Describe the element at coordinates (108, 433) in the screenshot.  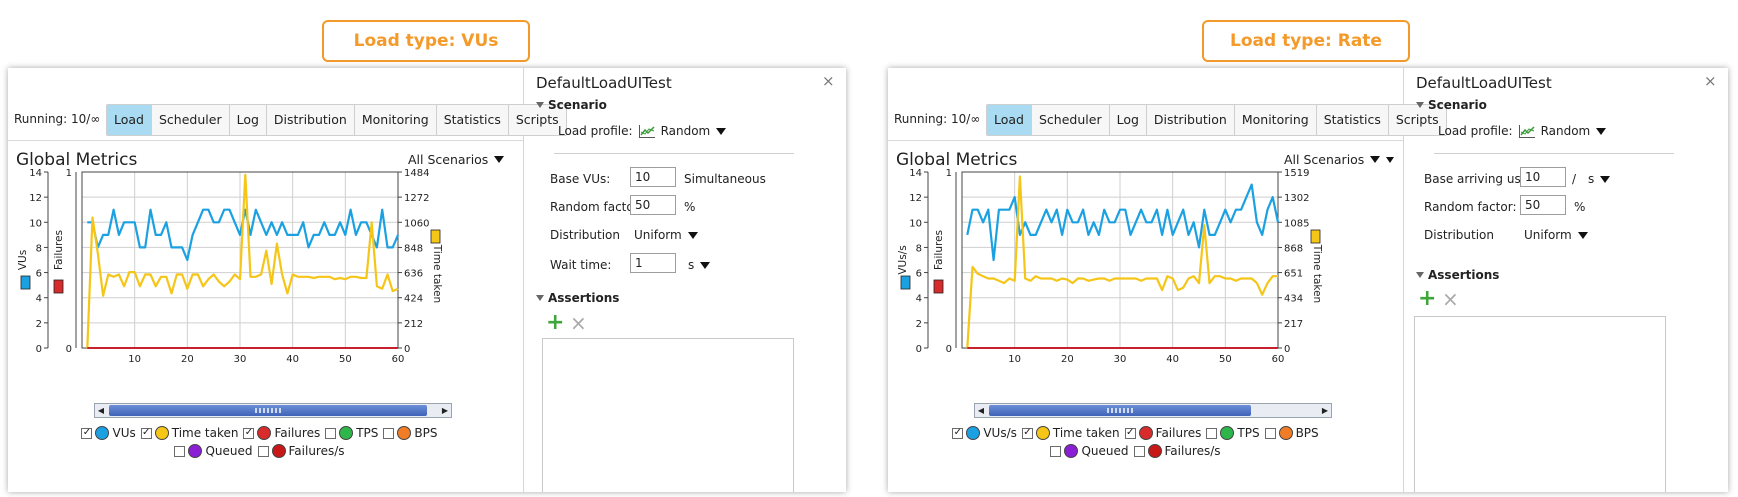
I see `legend-item-vus: ✓ VUs` at that location.